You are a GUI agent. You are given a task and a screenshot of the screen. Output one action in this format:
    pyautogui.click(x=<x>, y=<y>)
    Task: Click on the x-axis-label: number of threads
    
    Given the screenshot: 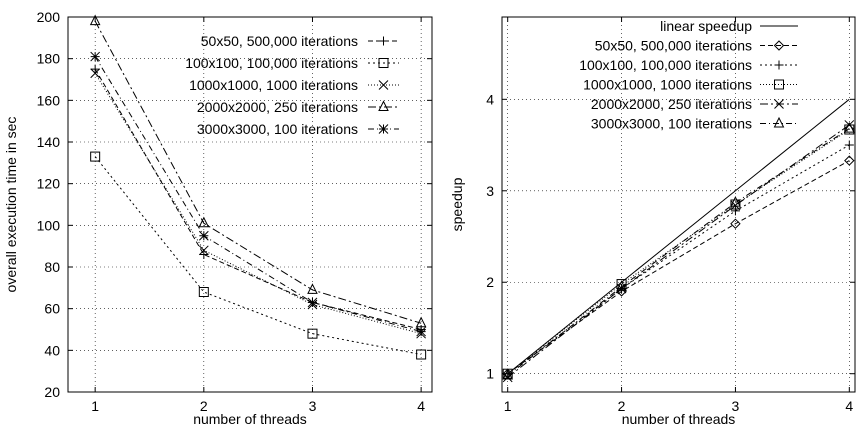 What is the action you would take?
    pyautogui.click(x=250, y=419)
    